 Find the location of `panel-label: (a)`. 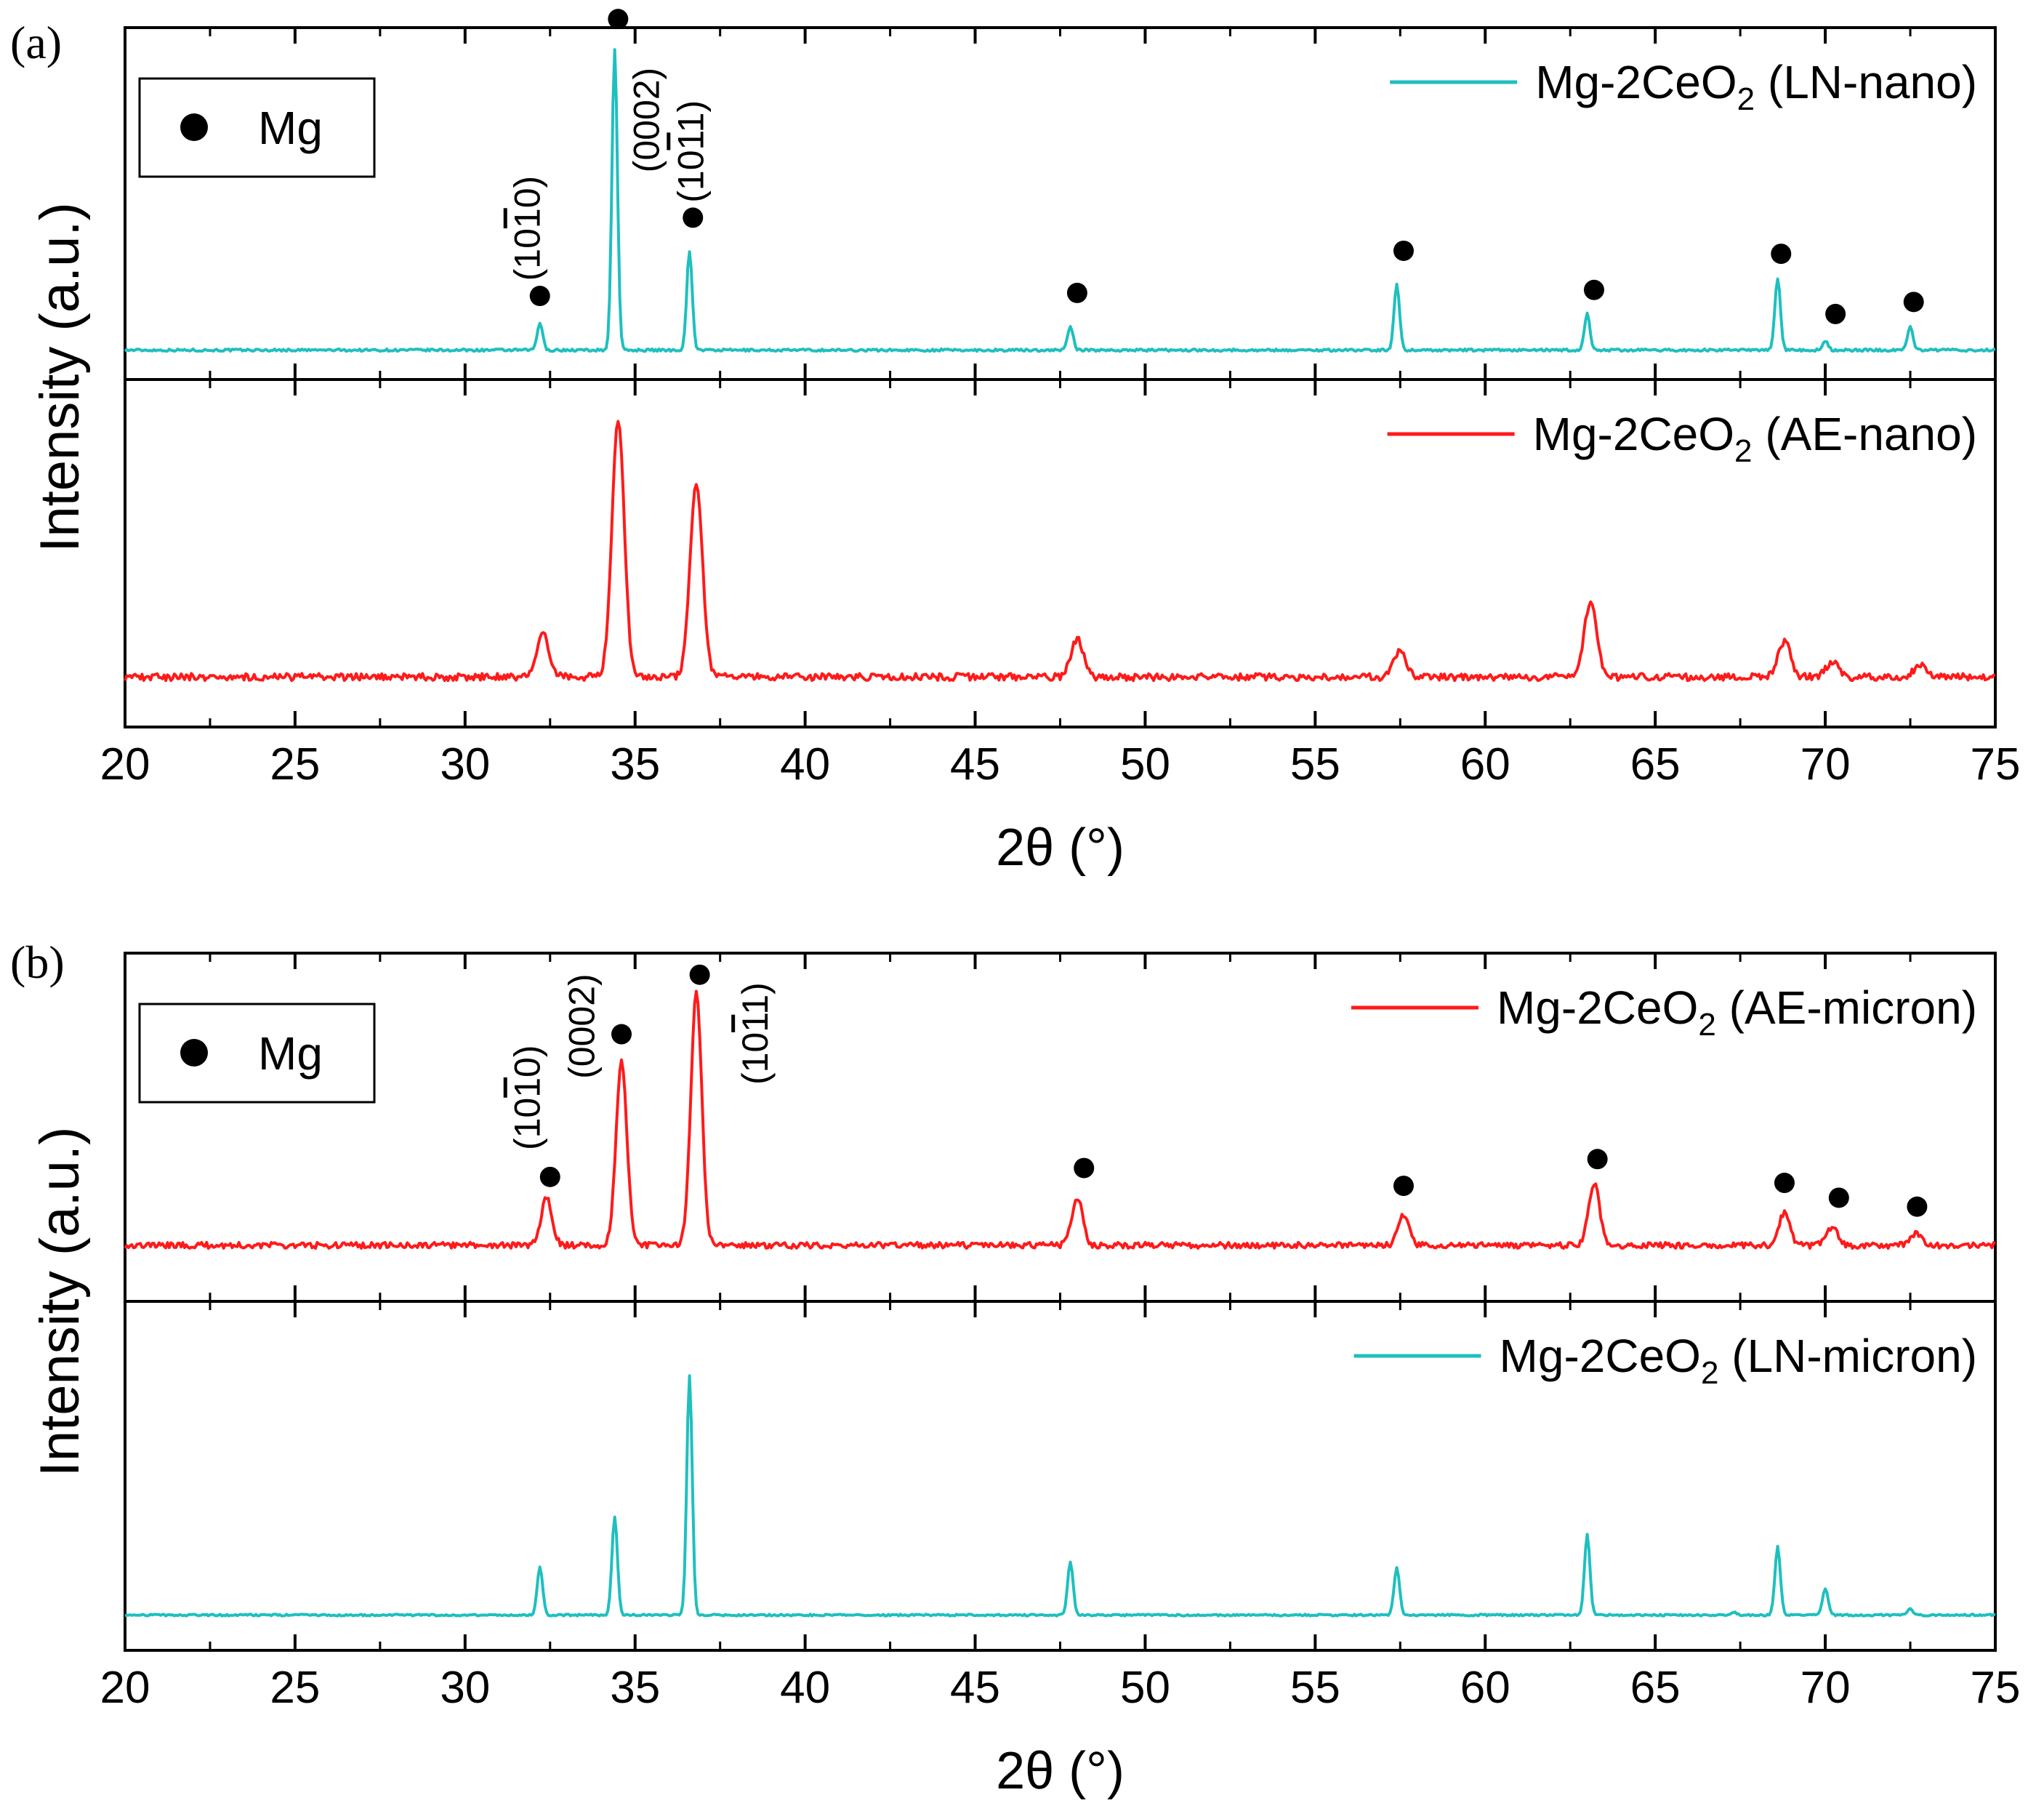

panel-label: (a) is located at coordinates (36, 42).